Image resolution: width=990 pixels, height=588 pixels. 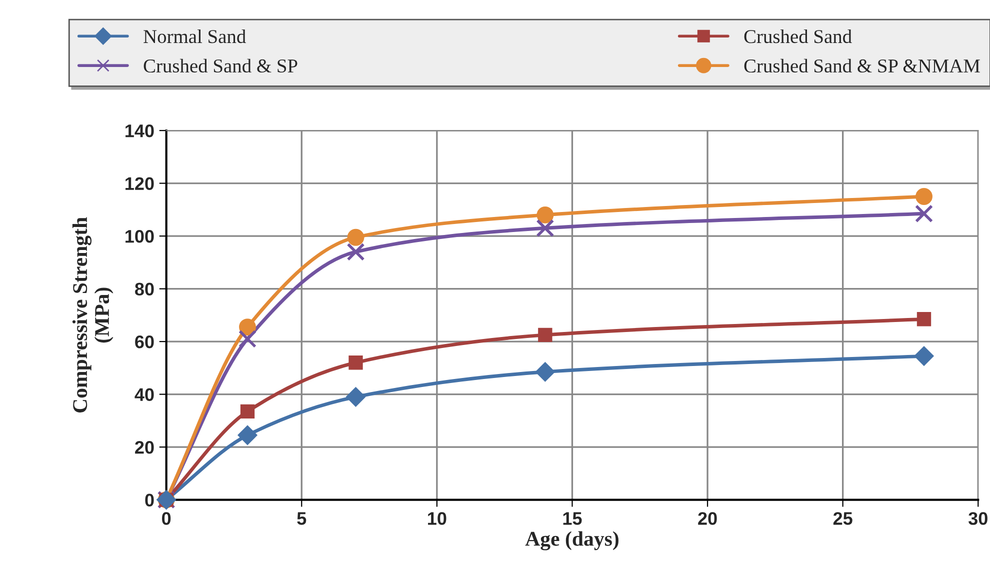 I want to click on y-axis-title: Compressive Strength (MPa), so click(x=93, y=314).